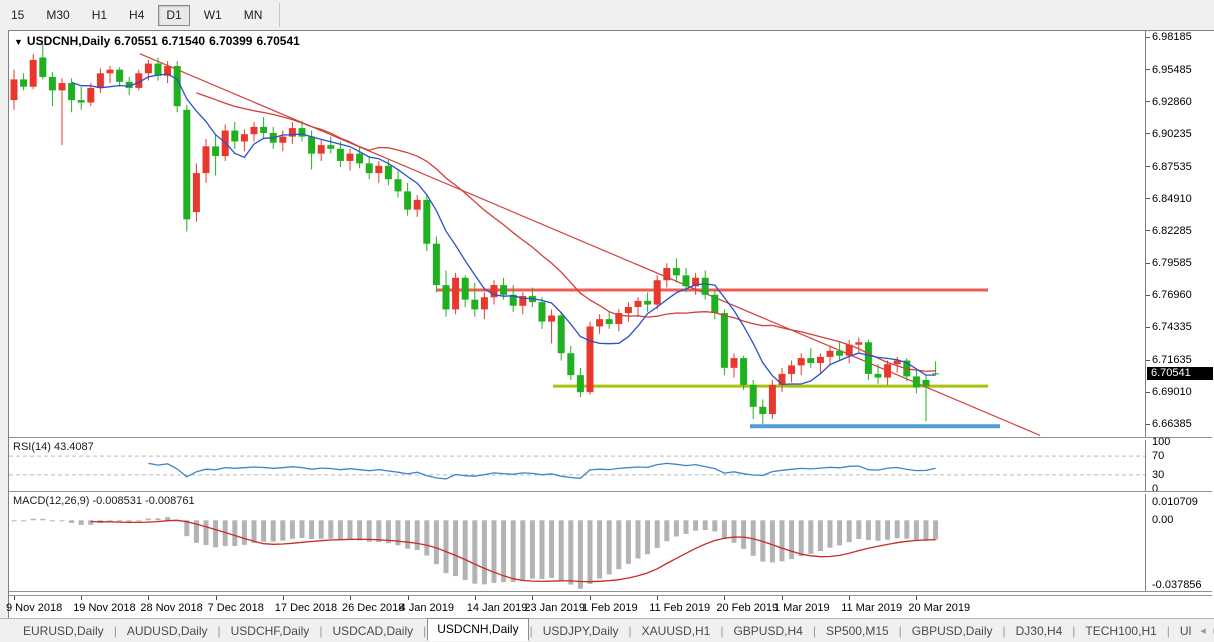 Image resolution: width=1214 pixels, height=642 pixels. What do you see at coordinates (610, 593) in the screenshot?
I see `panel-separator` at bounding box center [610, 593].